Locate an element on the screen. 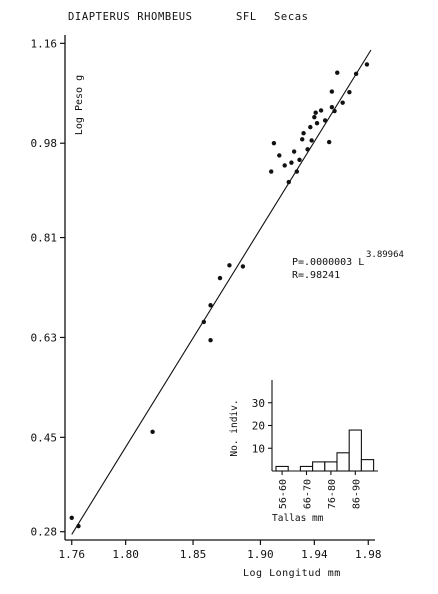 The width and height of the screenshot is (438, 594). x-tick-label: 1.94 is located at coordinates (314, 554).